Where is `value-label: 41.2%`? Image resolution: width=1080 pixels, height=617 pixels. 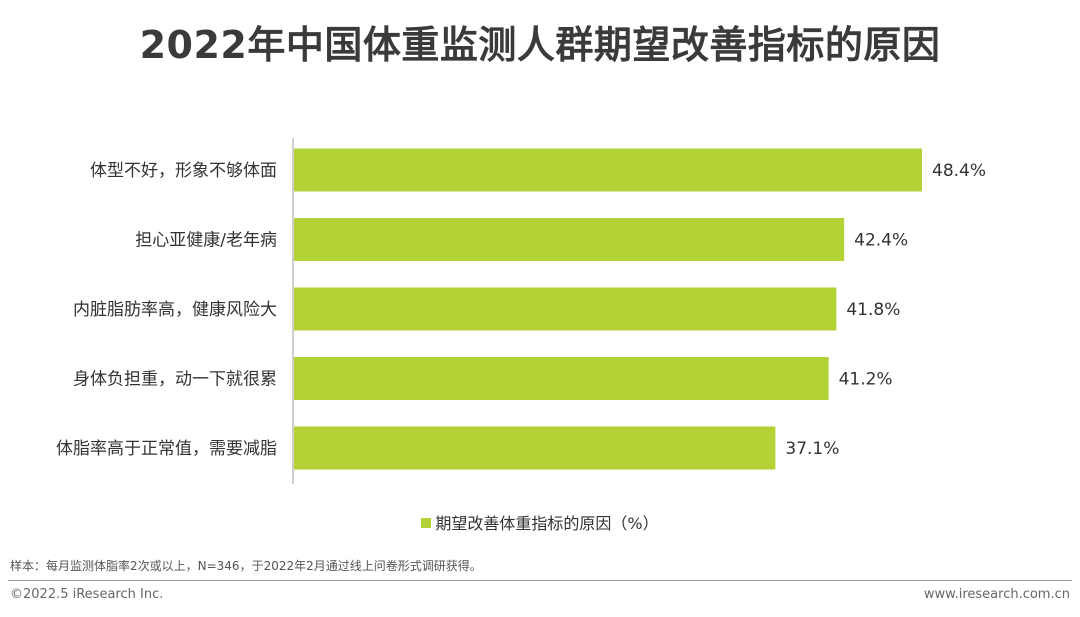
value-label: 41.2% is located at coordinates (866, 380).